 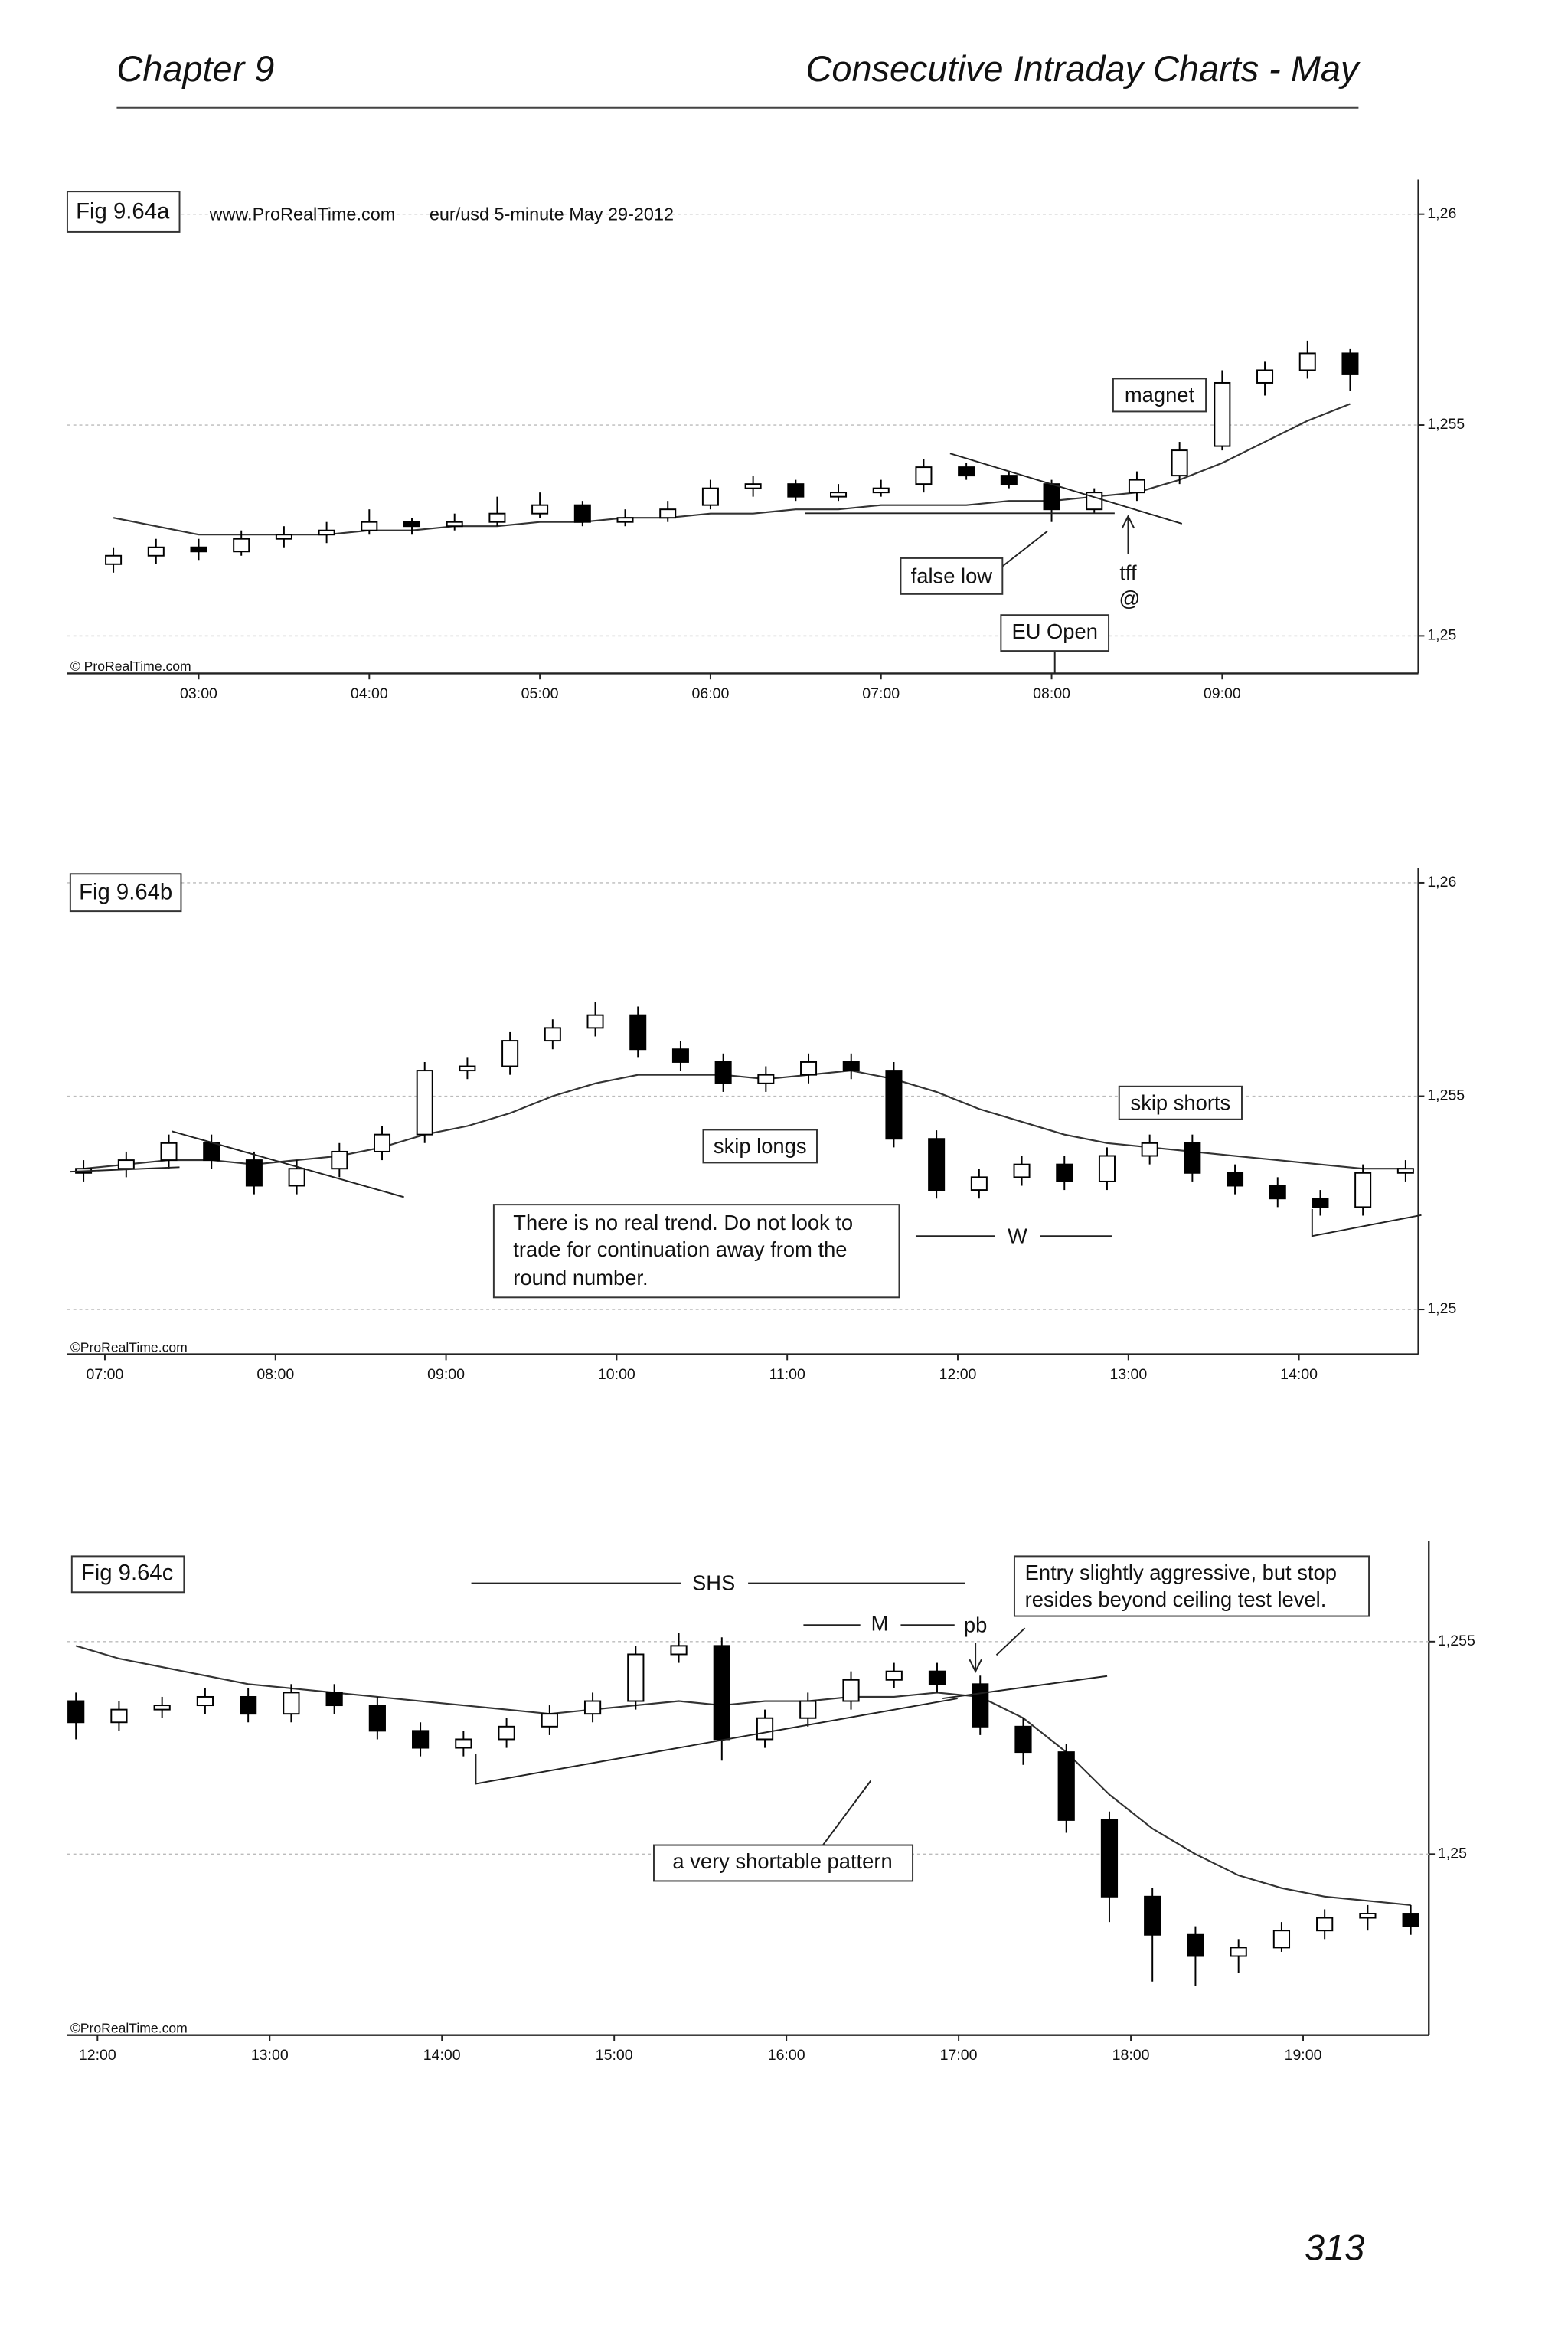 What do you see at coordinates (1334, 2248) in the screenshot?
I see `page-number: 313` at bounding box center [1334, 2248].